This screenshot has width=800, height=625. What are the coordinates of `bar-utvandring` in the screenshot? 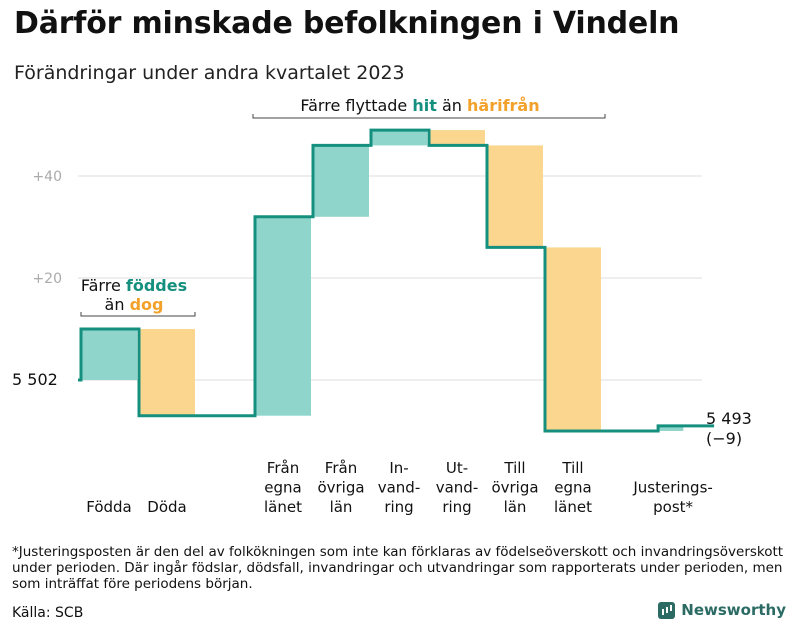 It's located at (457, 138).